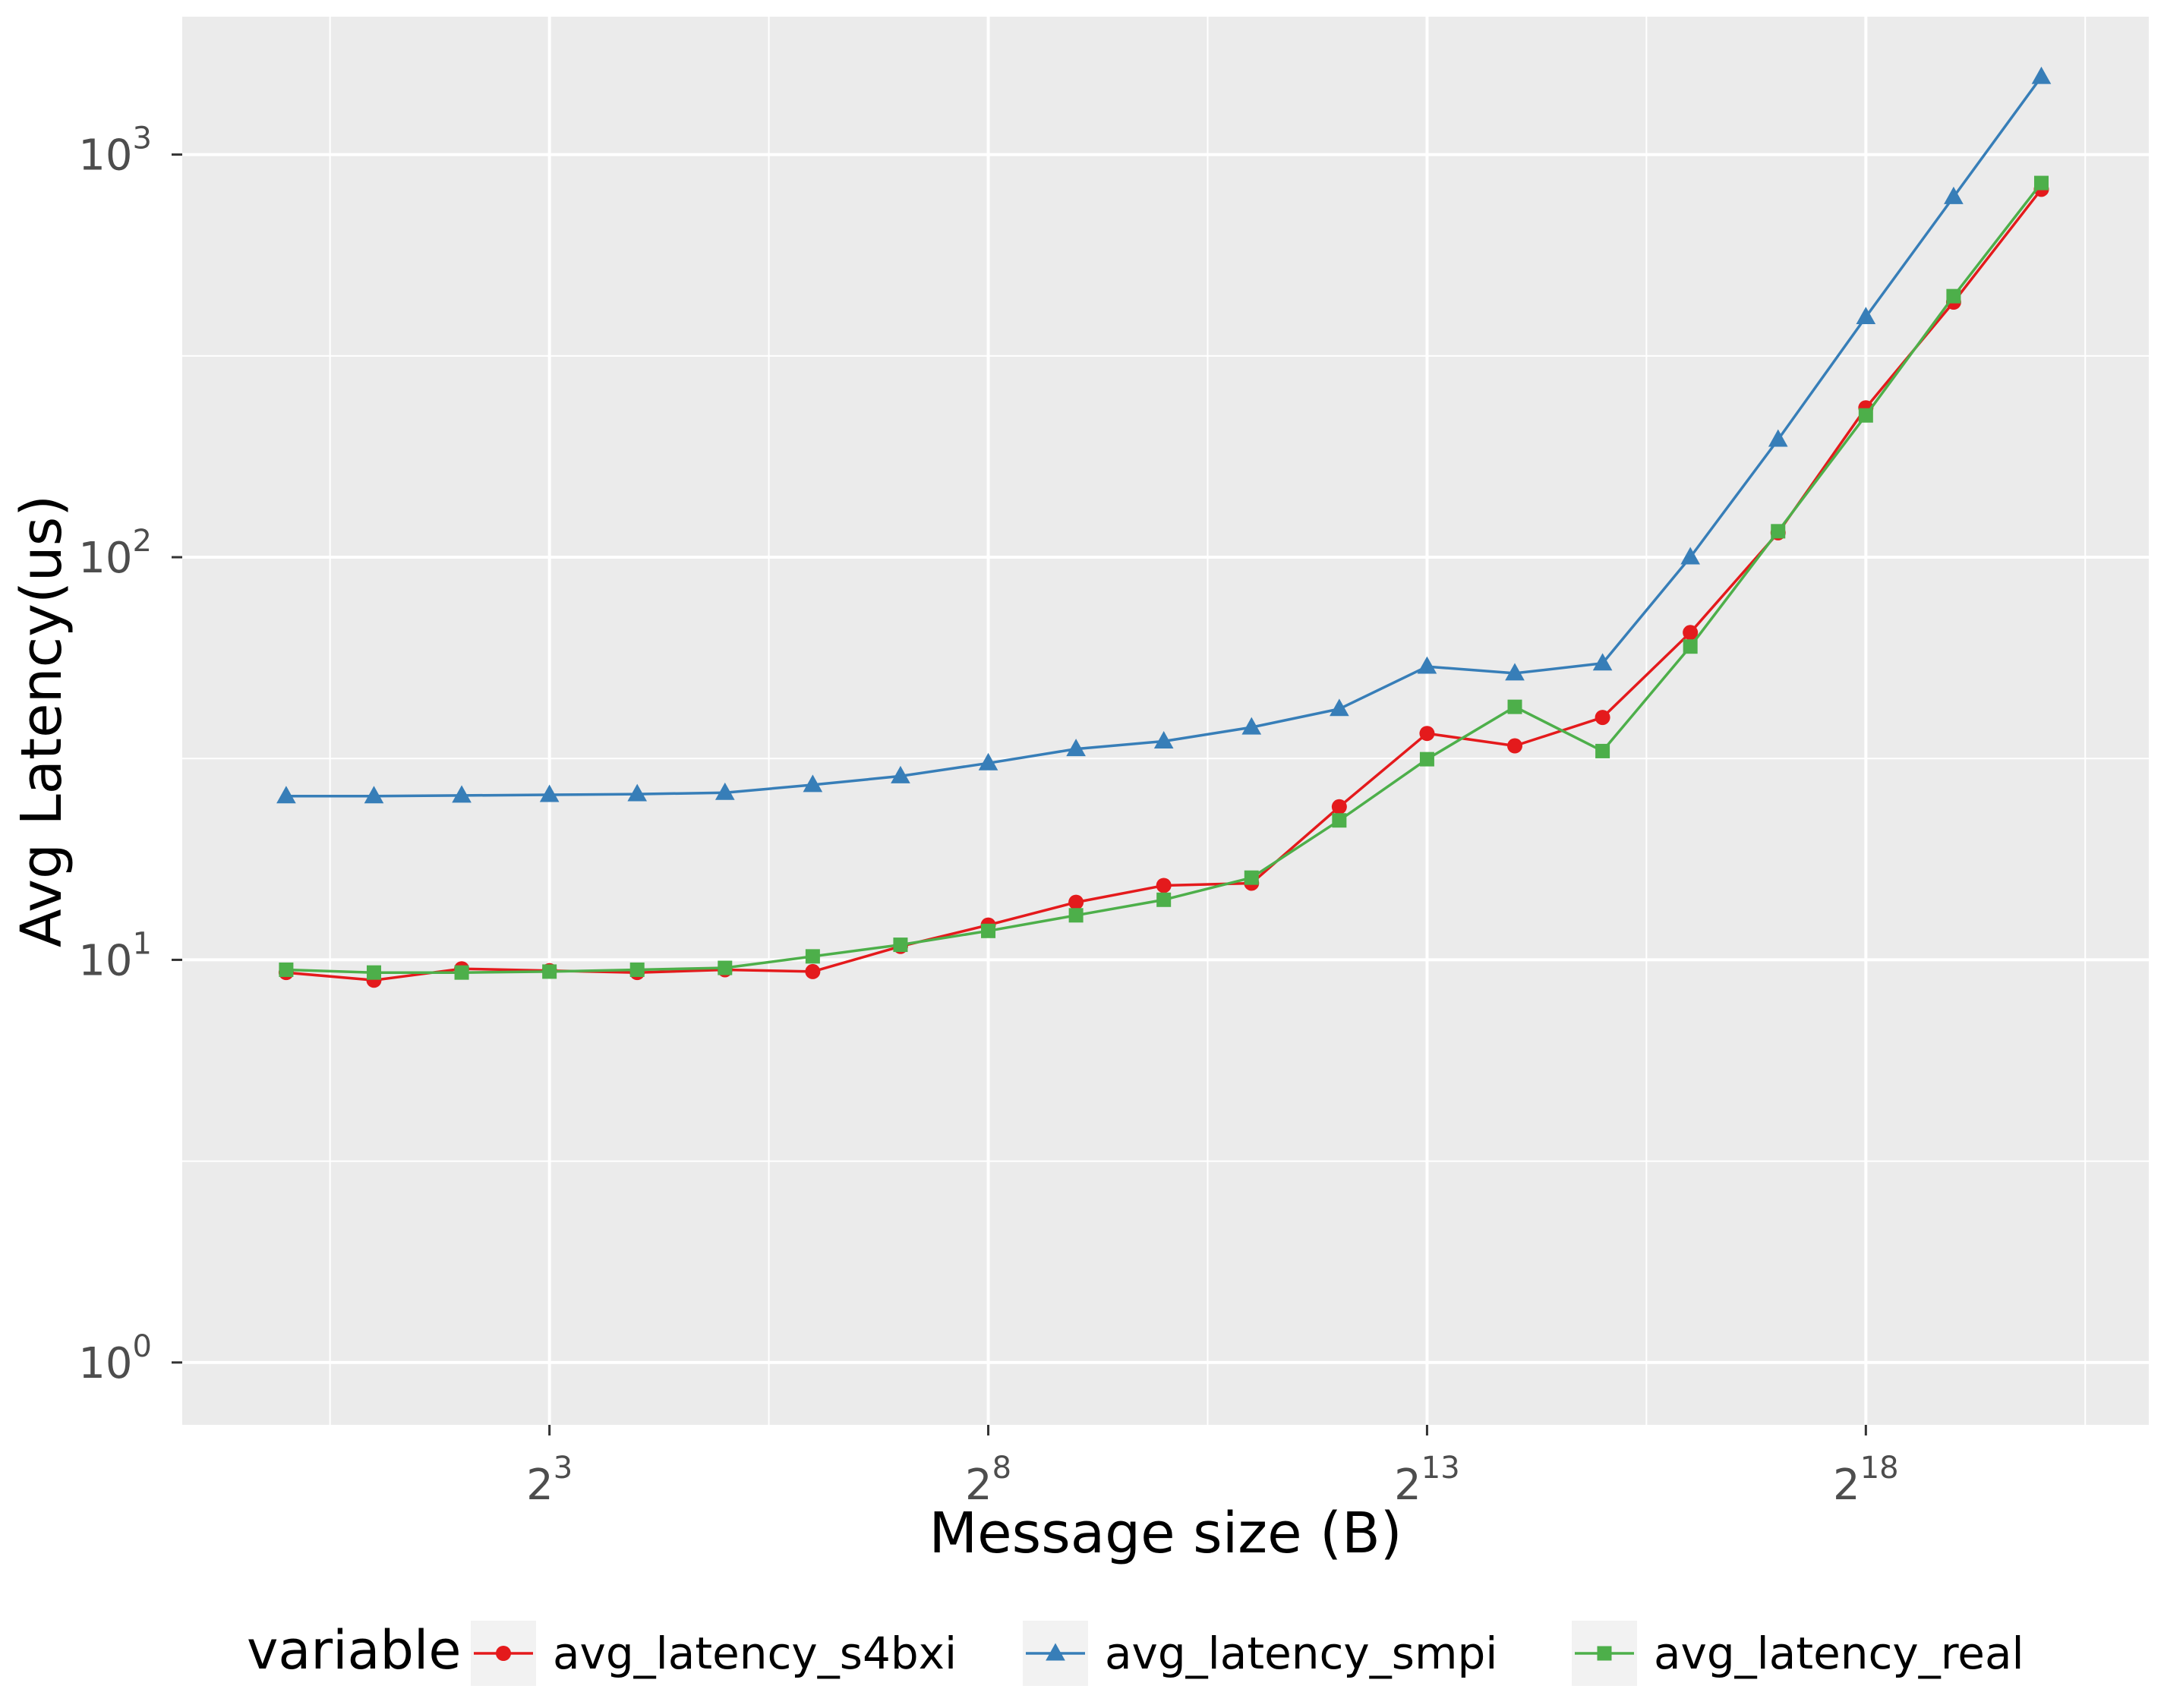  Describe the element at coordinates (1839, 1653) in the screenshot. I see `legend-label: avg_latency_real` at that location.